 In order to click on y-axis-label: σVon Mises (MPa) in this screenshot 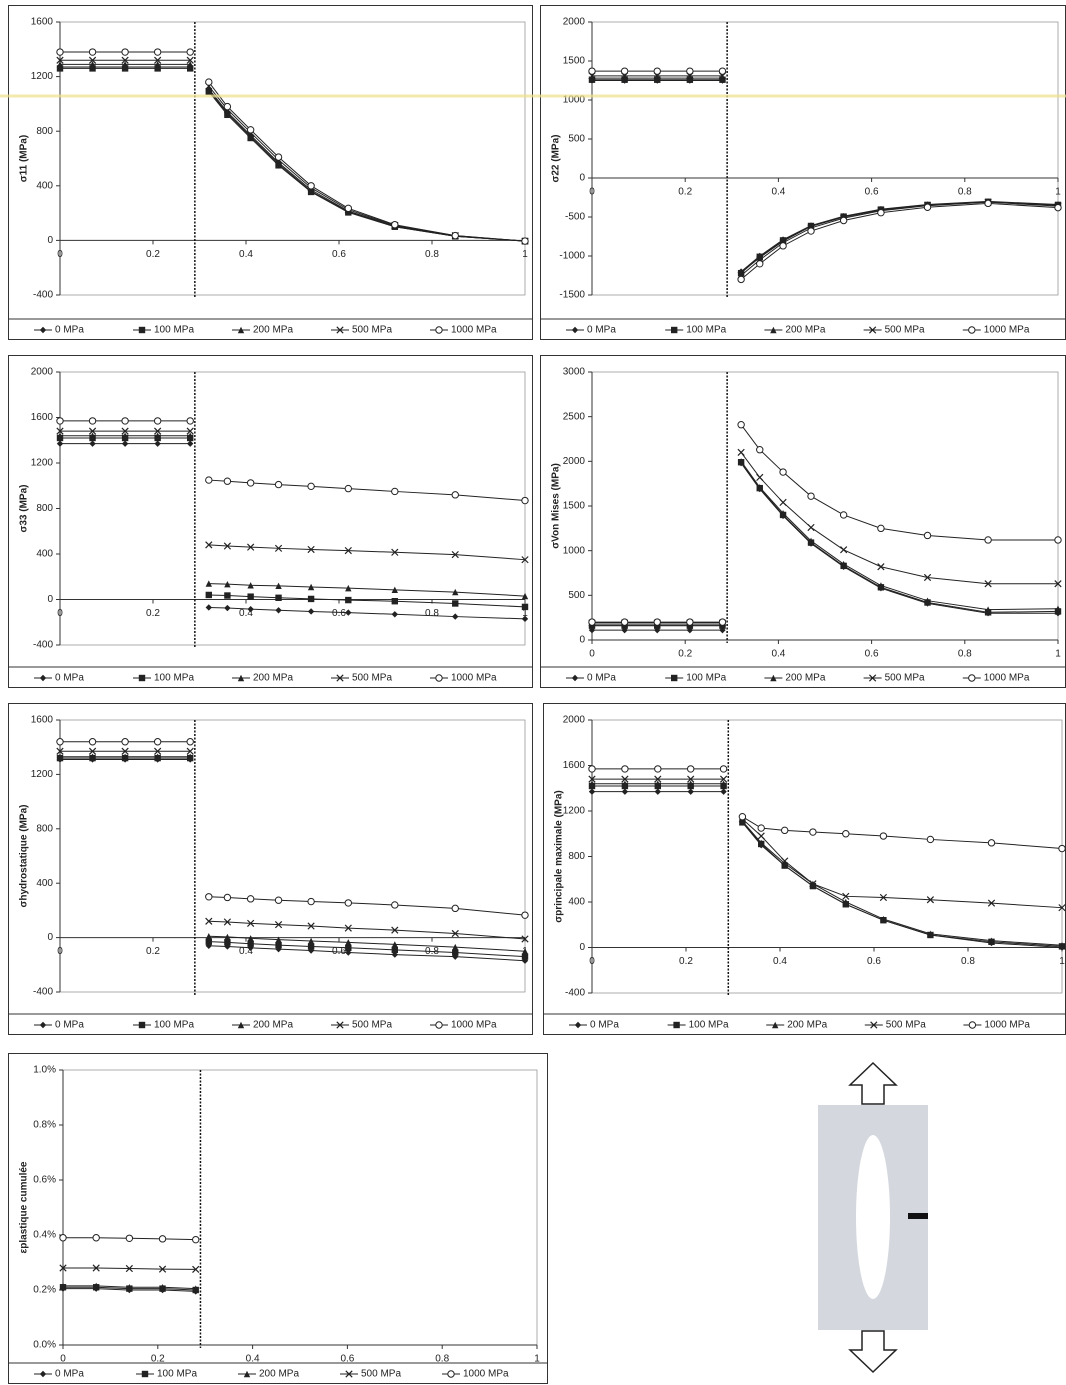, I will do `click(556, 506)`.